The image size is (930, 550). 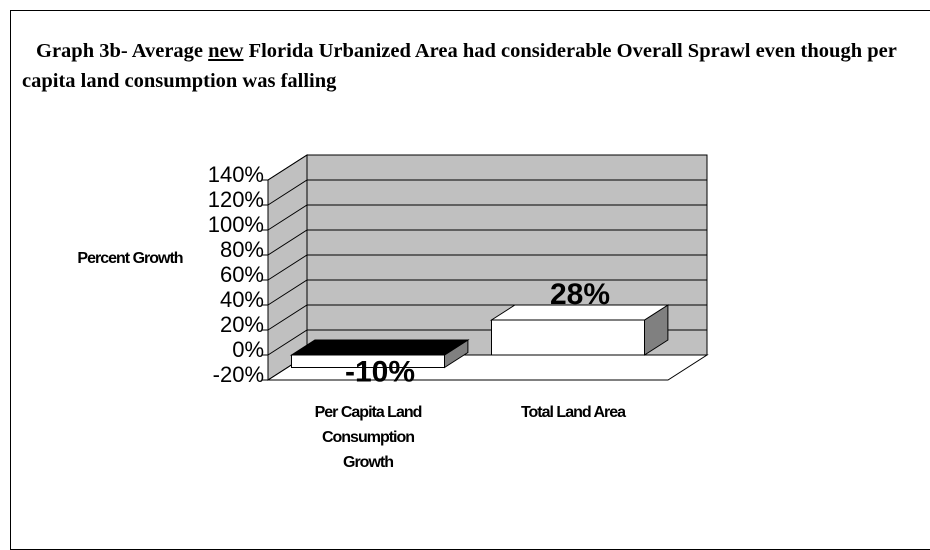 What do you see at coordinates (242, 299) in the screenshot?
I see `y-tick-label: 40%` at bounding box center [242, 299].